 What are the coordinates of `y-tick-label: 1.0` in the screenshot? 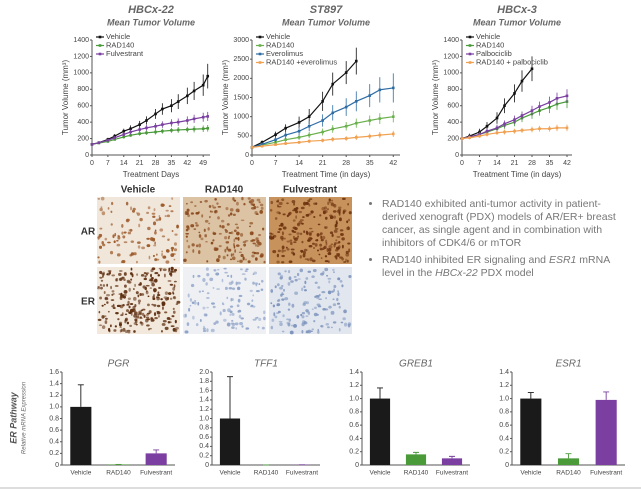 It's located at (204, 418).